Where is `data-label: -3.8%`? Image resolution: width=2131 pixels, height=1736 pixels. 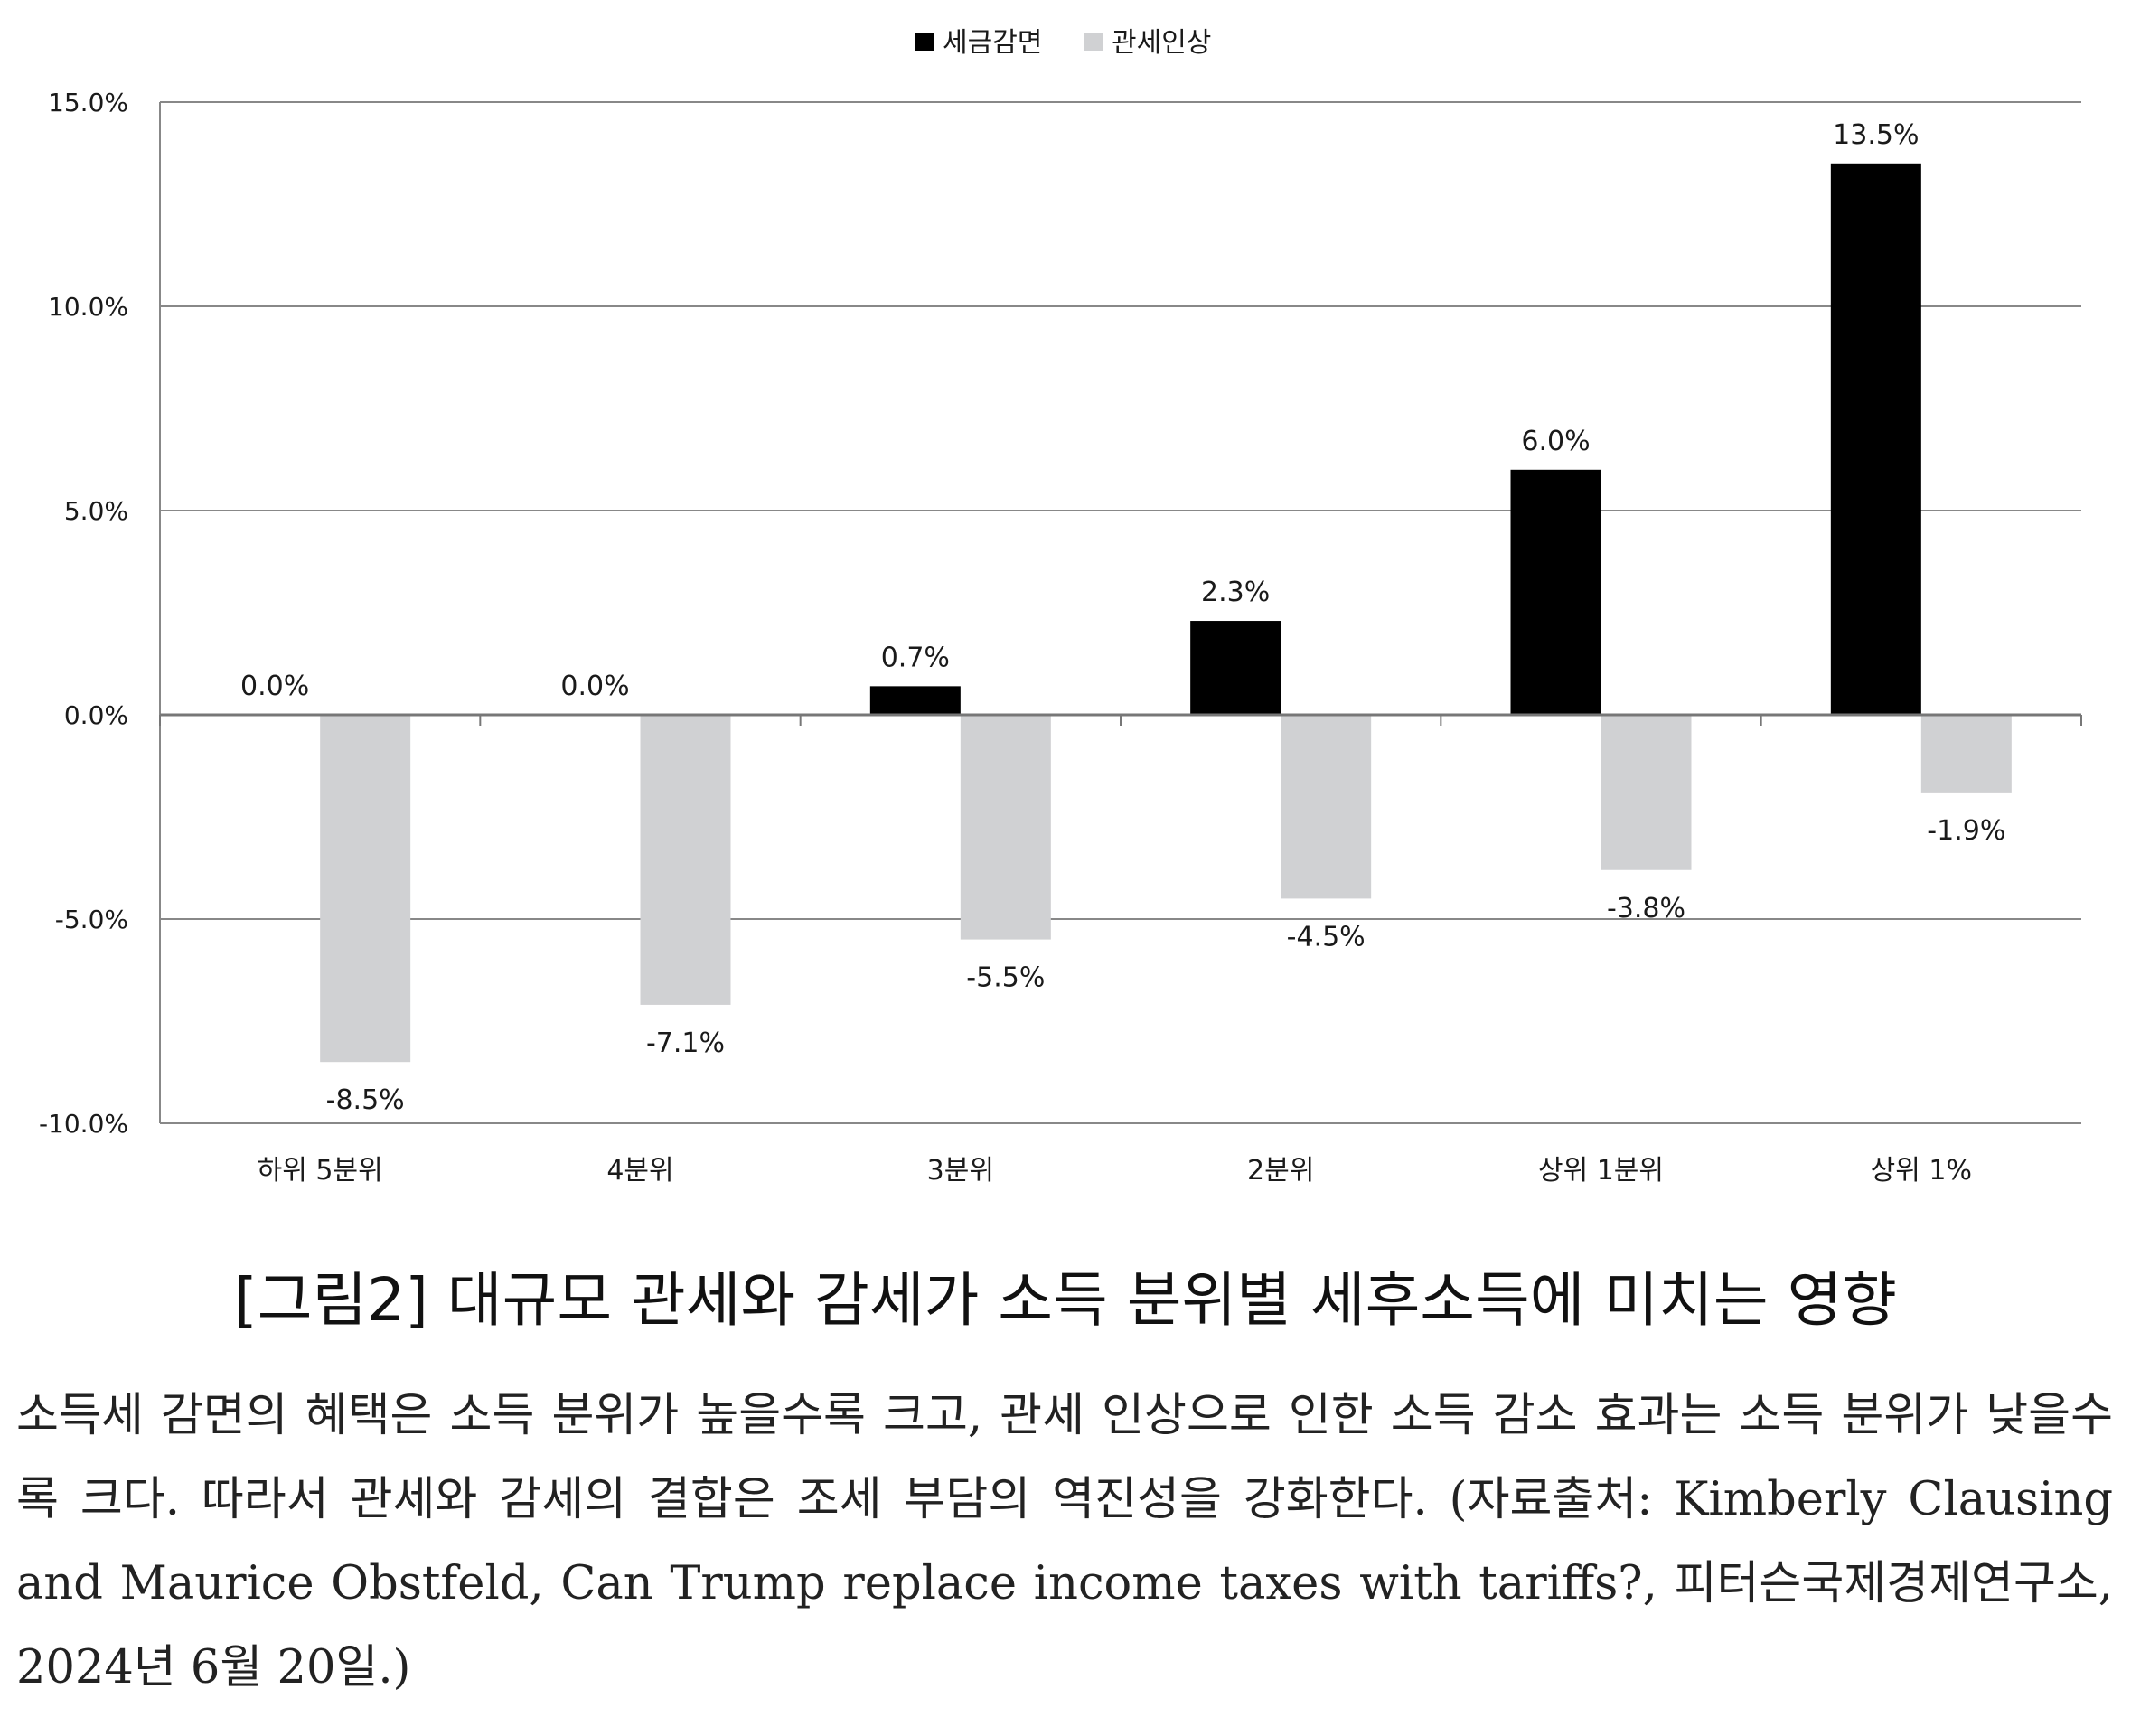
data-label: -3.8% is located at coordinates (1646, 909).